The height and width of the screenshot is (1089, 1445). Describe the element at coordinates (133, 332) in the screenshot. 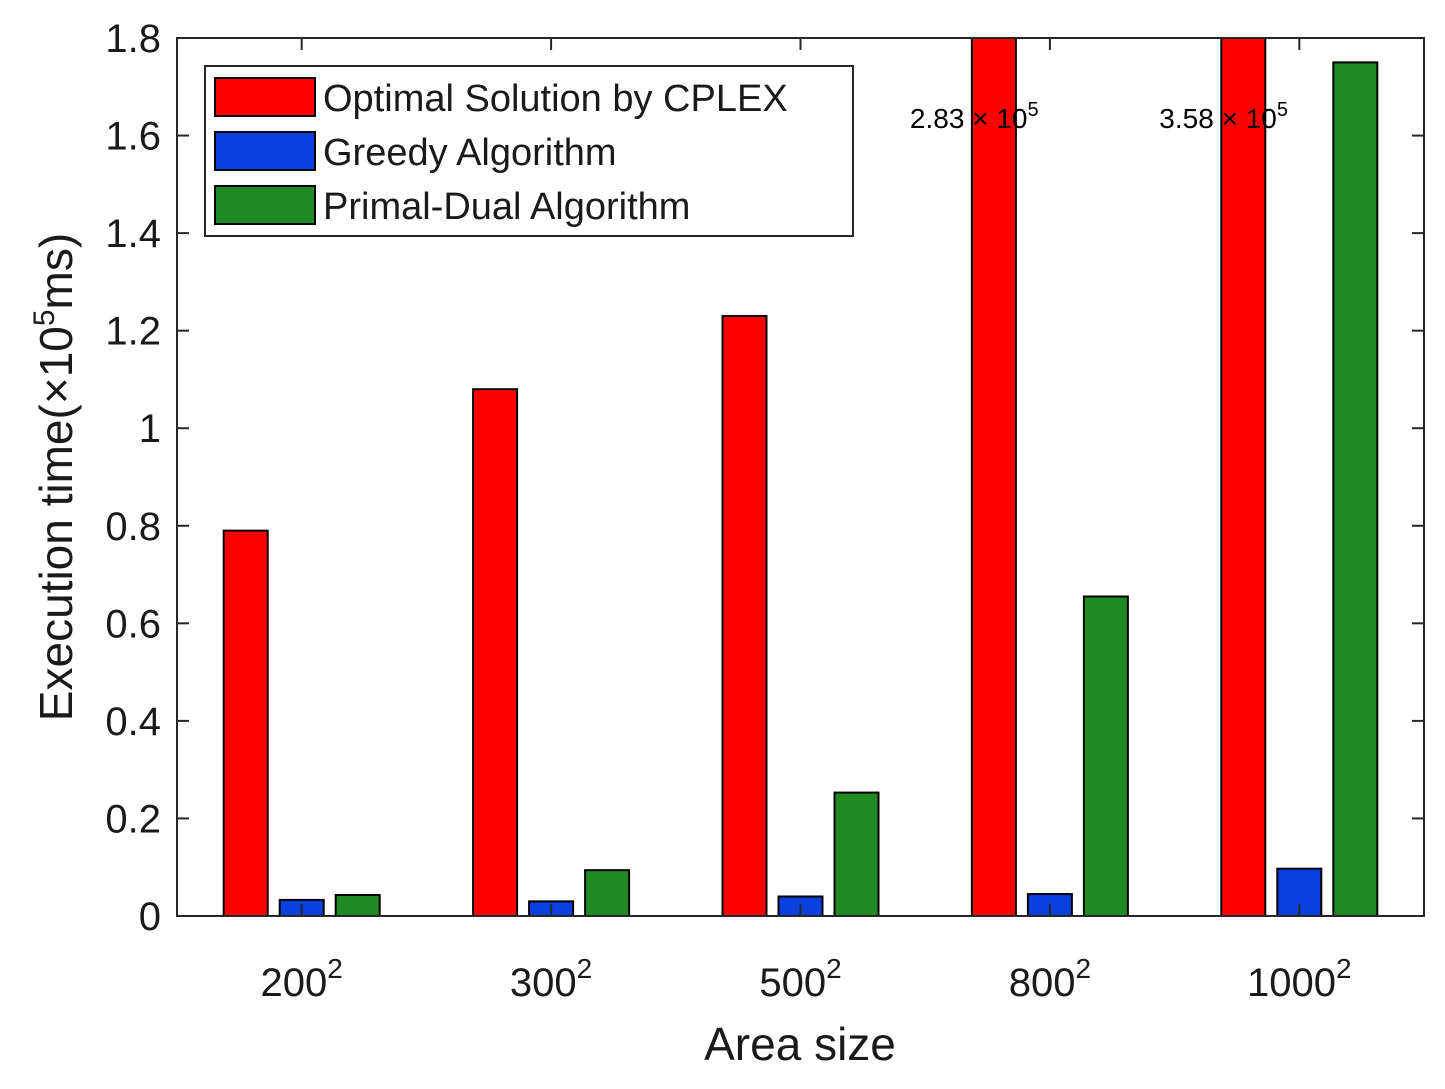

I see `y-tick-label: 1.2` at that location.